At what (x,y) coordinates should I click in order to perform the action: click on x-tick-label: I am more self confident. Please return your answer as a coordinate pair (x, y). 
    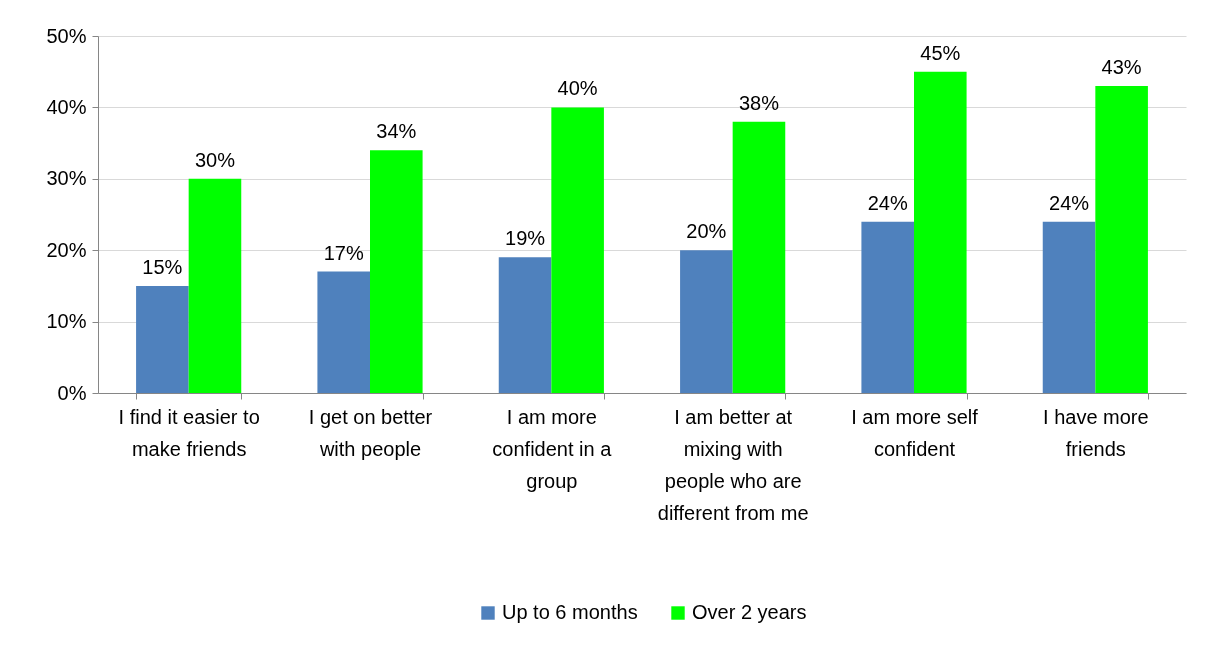
    Looking at the image, I should click on (915, 432).